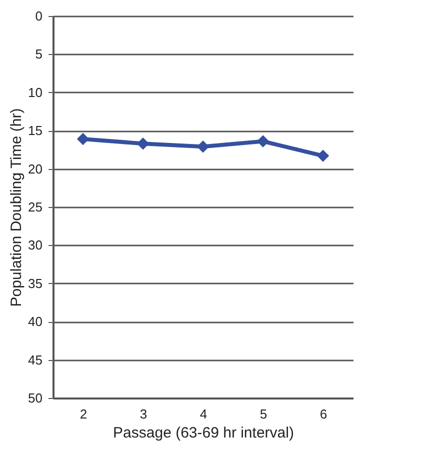  I want to click on y-tick-label: 0, so click(38, 16).